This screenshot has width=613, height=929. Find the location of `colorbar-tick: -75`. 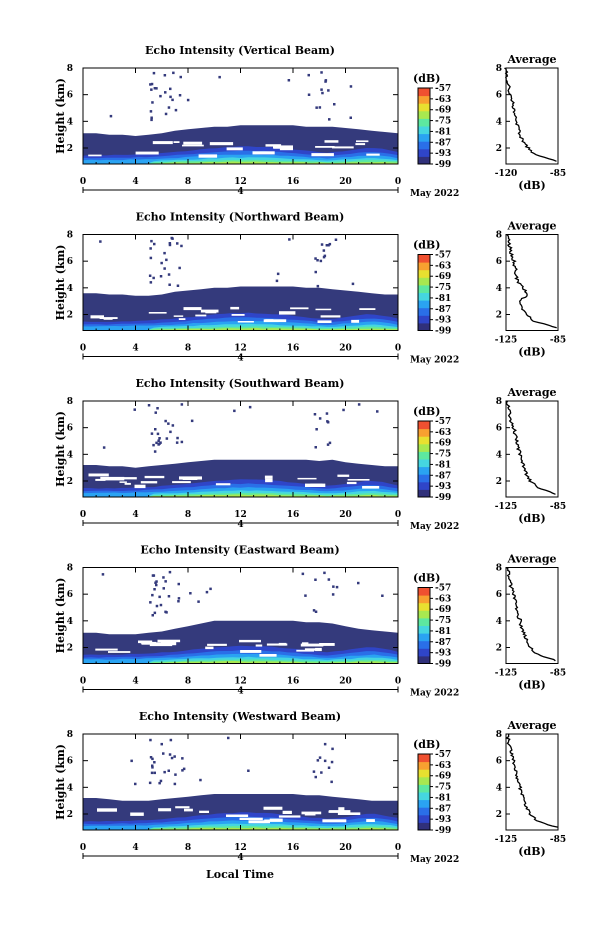

colorbar-tick: -75 is located at coordinates (443, 288).